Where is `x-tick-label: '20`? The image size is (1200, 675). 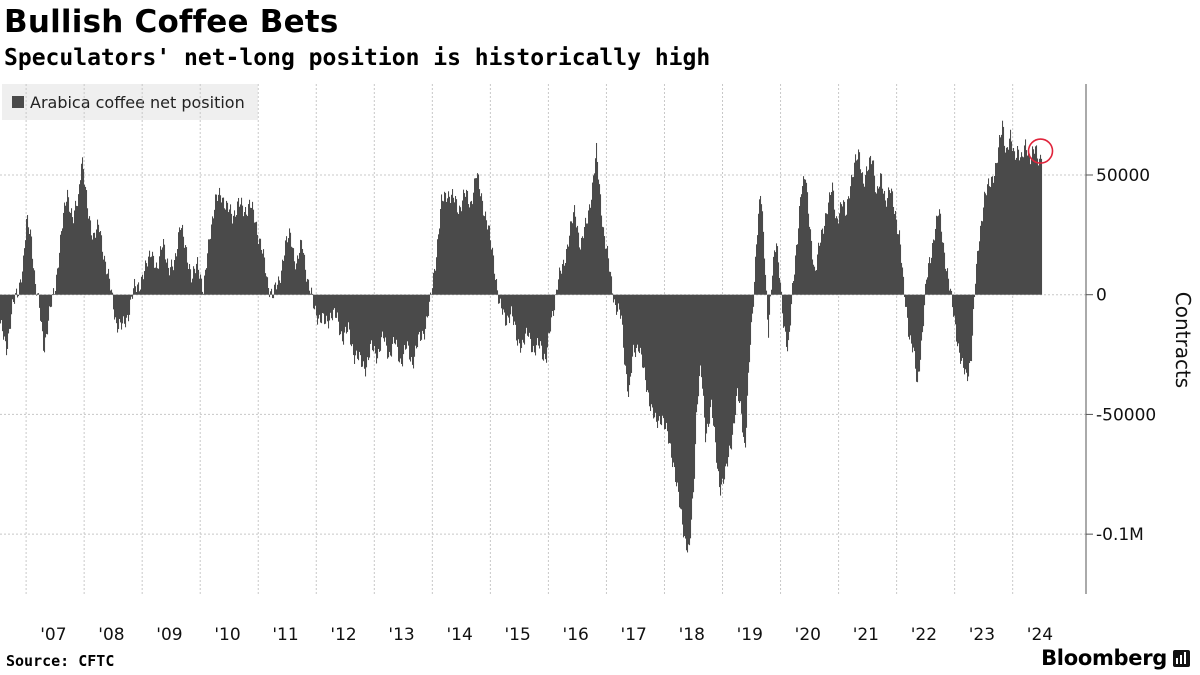 x-tick-label: '20 is located at coordinates (808, 635).